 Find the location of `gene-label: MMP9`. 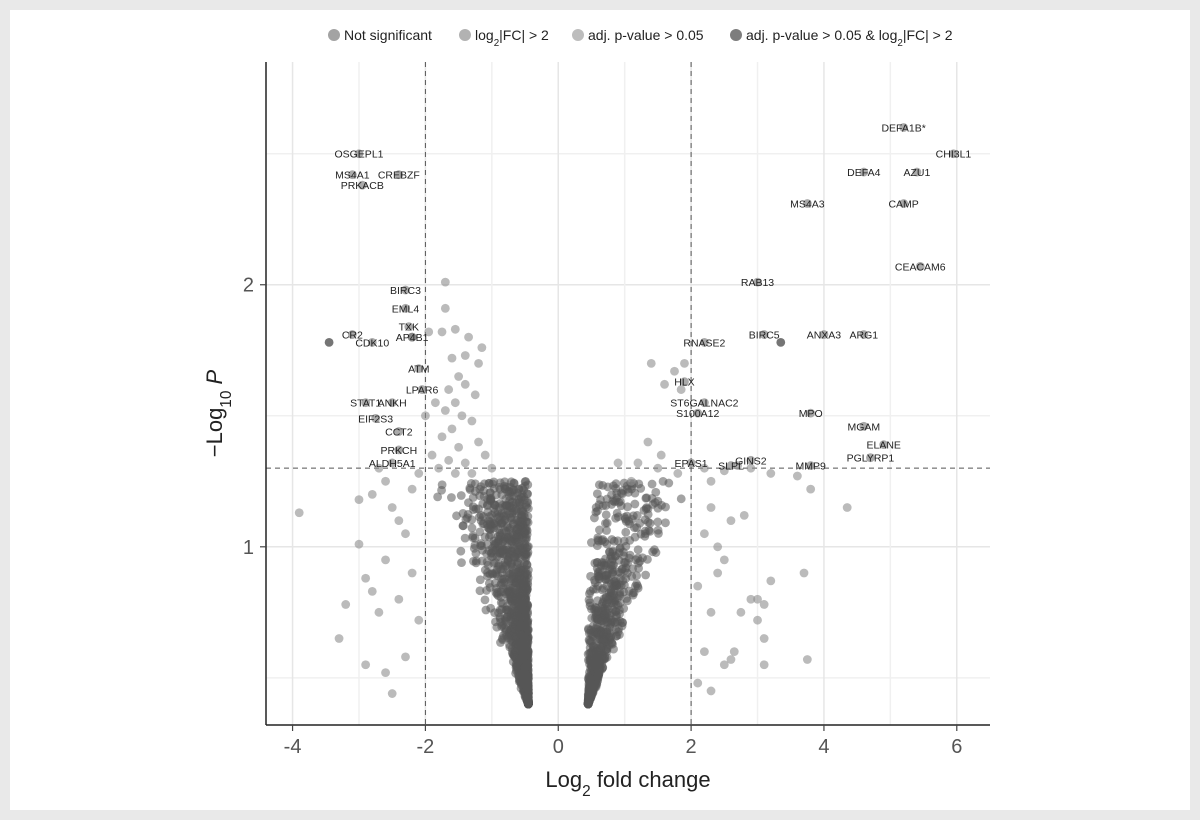

gene-label: MMP9 is located at coordinates (810, 467).